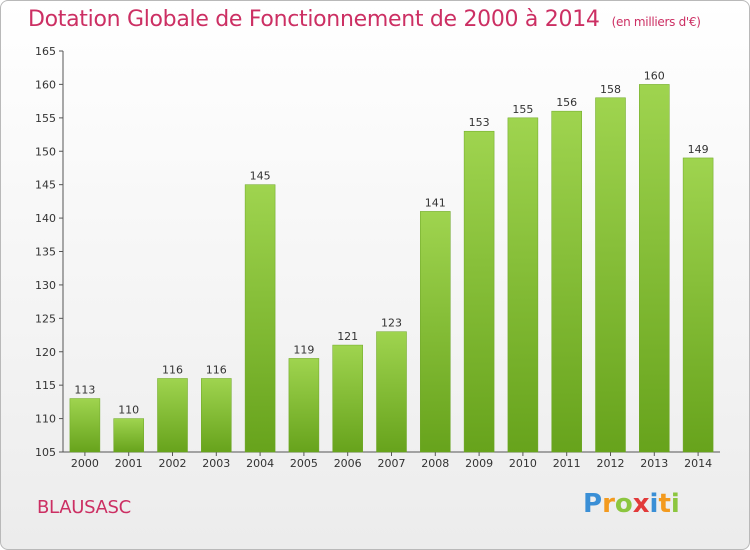 The width and height of the screenshot is (750, 550). What do you see at coordinates (45, 118) in the screenshot?
I see `y-tick-label: 155` at bounding box center [45, 118].